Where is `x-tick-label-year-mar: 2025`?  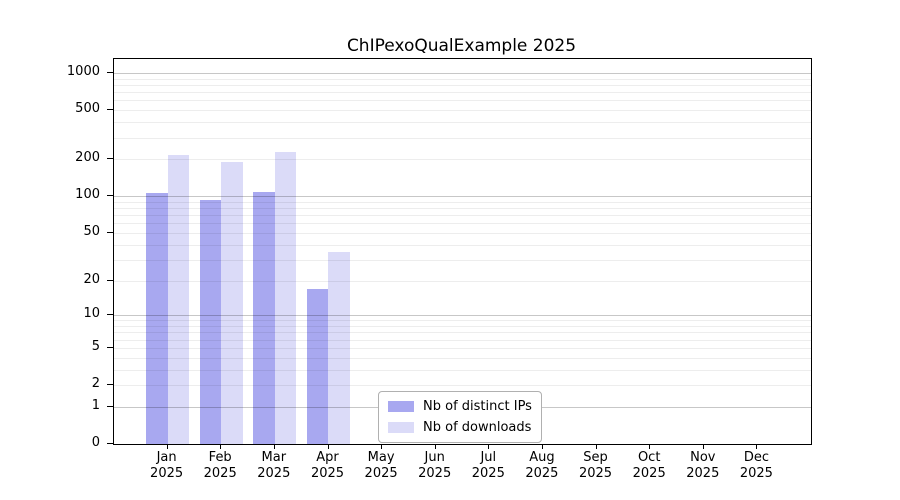
x-tick-label-year-mar: 2025 is located at coordinates (274, 473).